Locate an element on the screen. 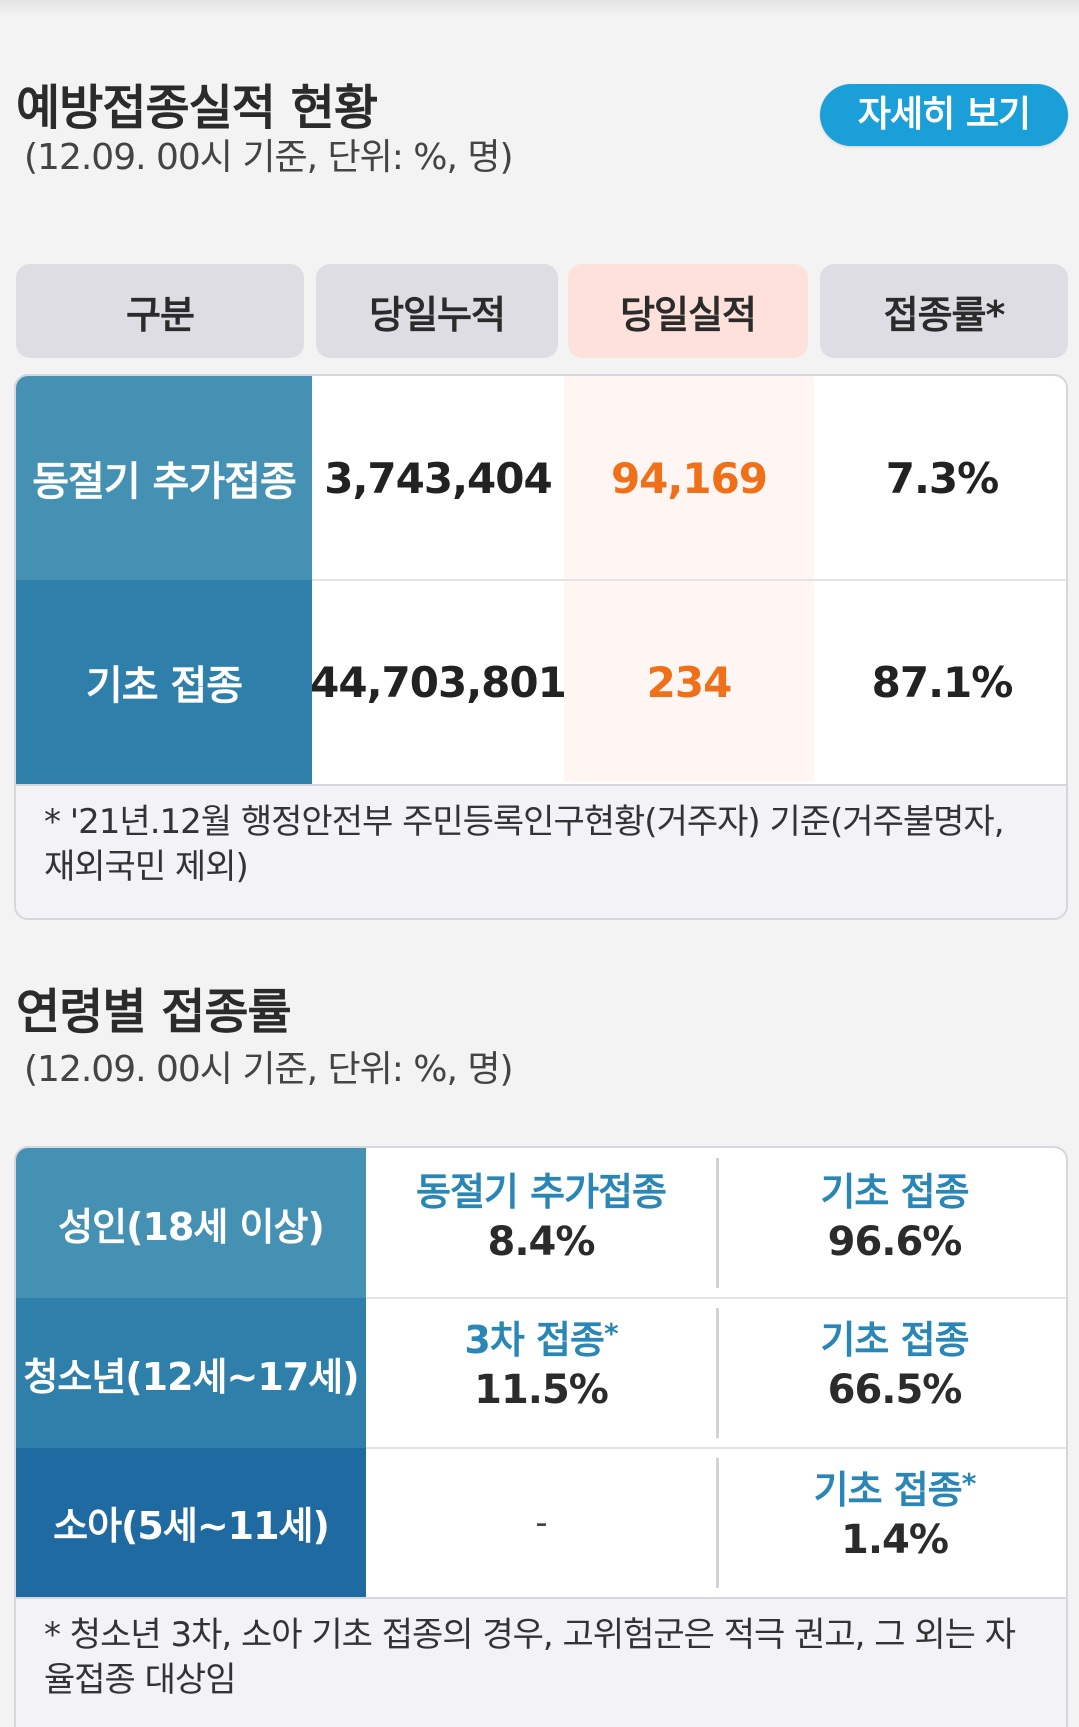 This screenshot has width=1079, height=1727. youth-third-star: * is located at coordinates (611, 1333).